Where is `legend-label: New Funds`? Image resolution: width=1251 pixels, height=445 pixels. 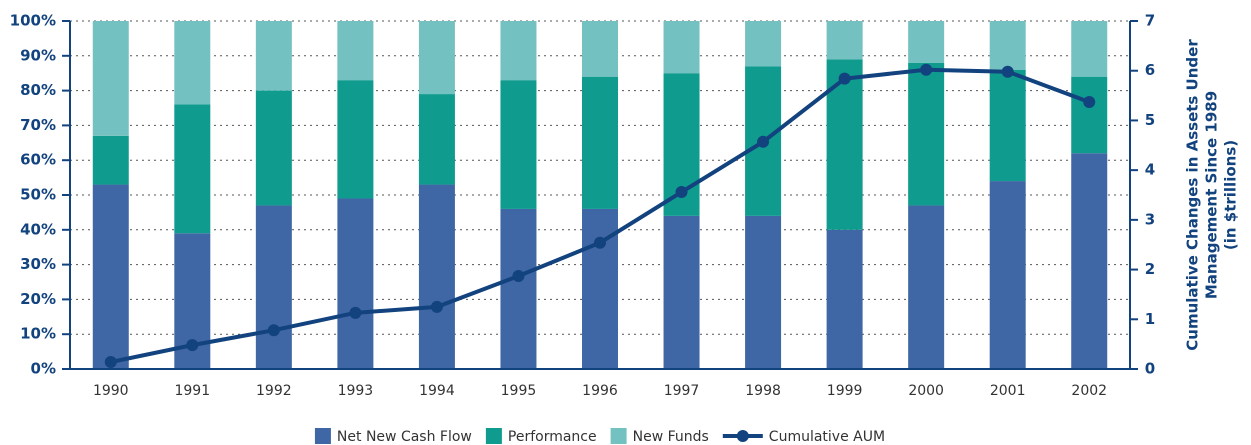
legend-label: New Funds is located at coordinates (671, 437).